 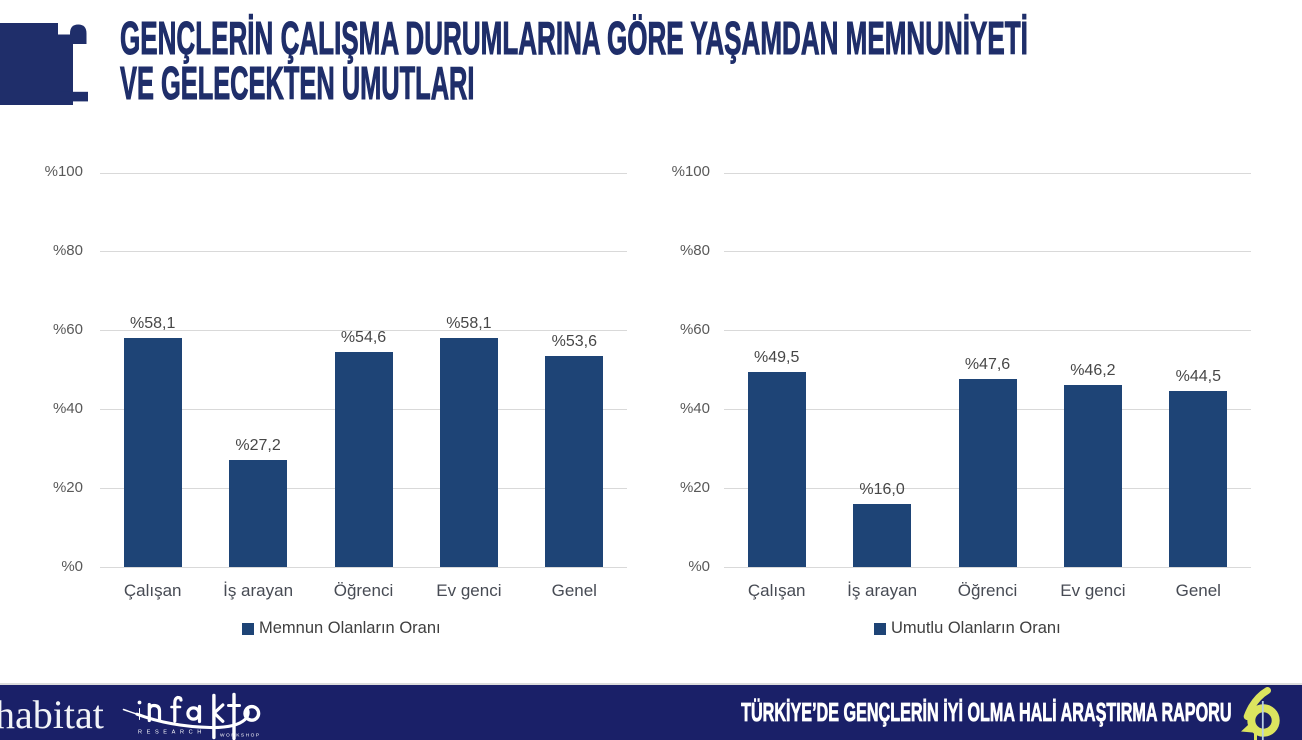 I want to click on svg-text: WORKSHOP, so click(x=240, y=736).